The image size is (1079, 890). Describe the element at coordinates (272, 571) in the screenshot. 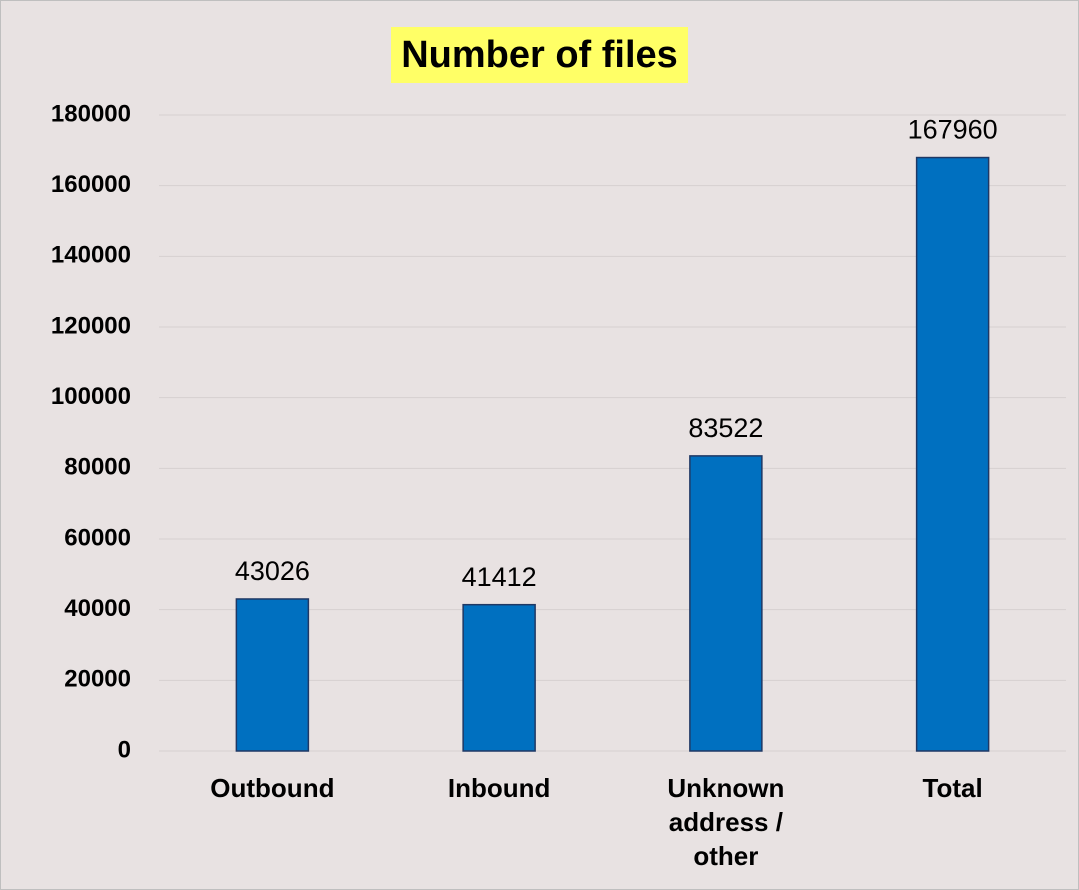

I see `data-label: 43026` at that location.